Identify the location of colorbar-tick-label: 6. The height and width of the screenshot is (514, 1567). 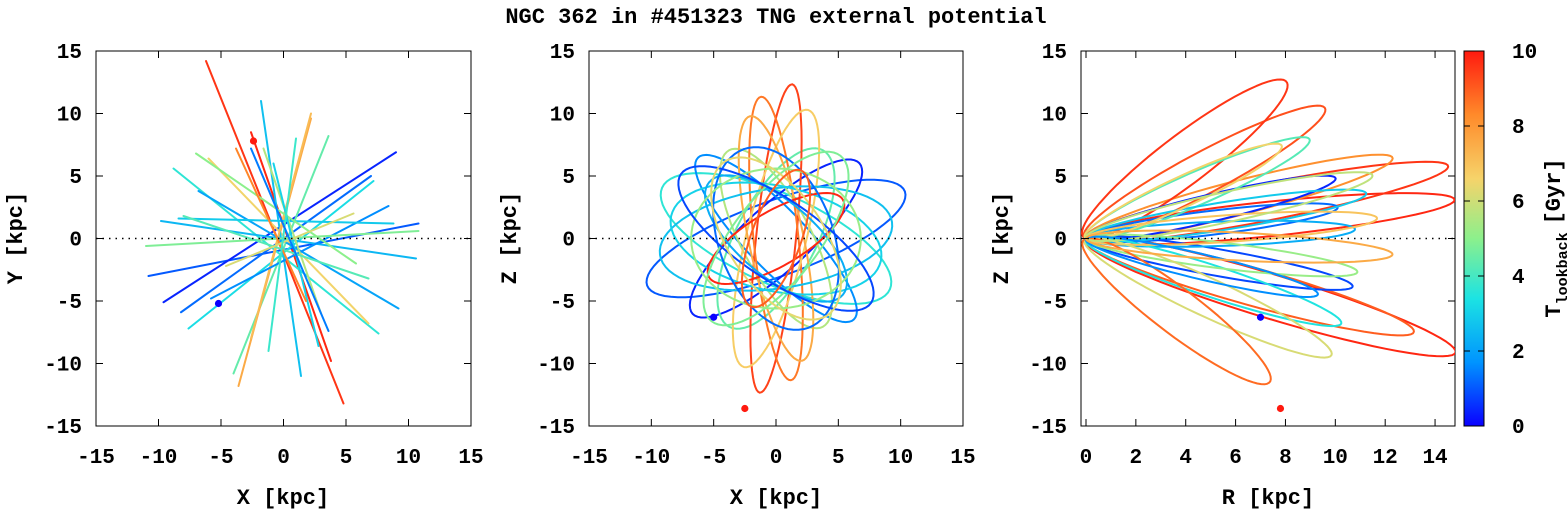
(1518, 203).